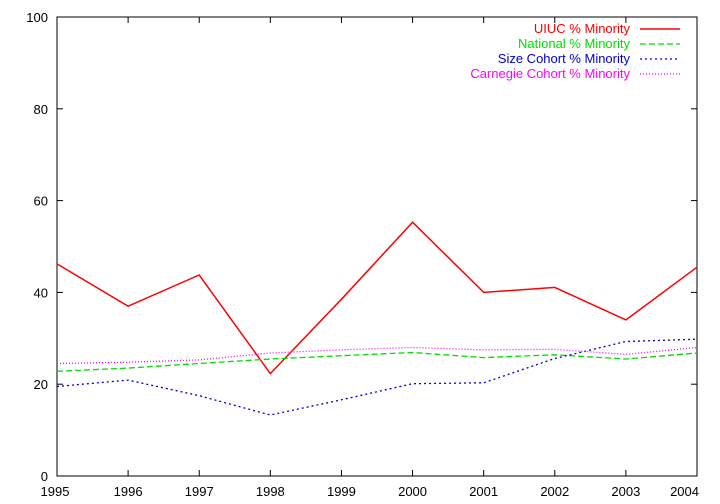 The image size is (720, 504). Describe the element at coordinates (554, 491) in the screenshot. I see `x-tick-label: 2002` at that location.